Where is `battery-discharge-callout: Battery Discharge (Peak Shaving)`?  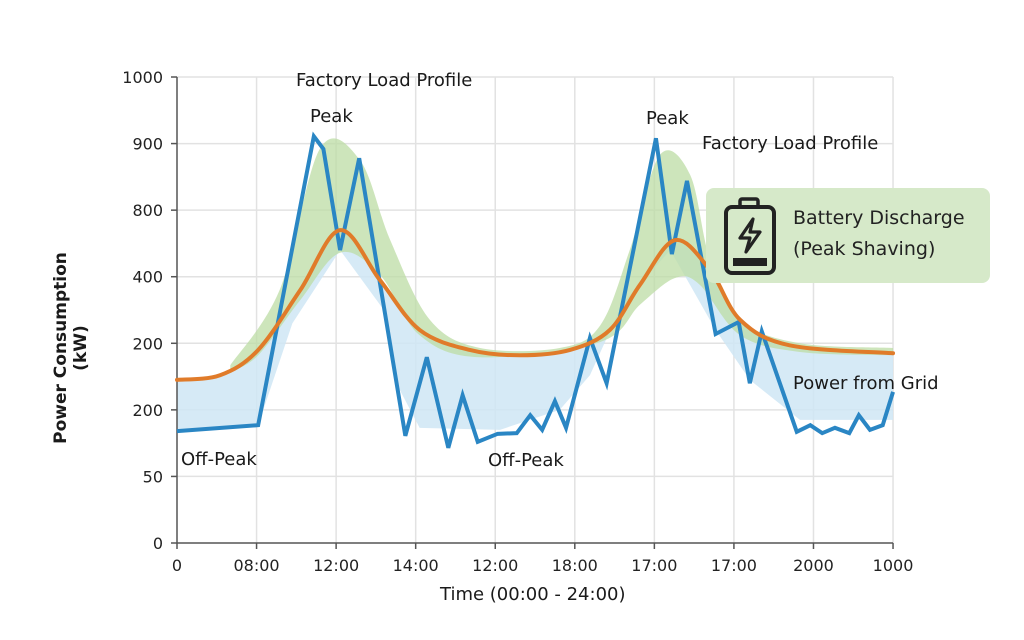 battery-discharge-callout: Battery Discharge (Peak Shaving) is located at coordinates (848, 235).